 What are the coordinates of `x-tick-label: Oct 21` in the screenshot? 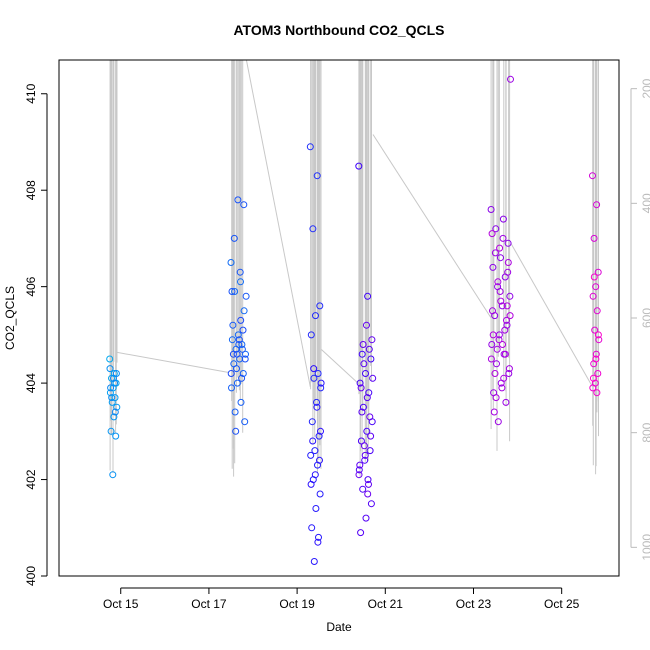 It's located at (386, 604).